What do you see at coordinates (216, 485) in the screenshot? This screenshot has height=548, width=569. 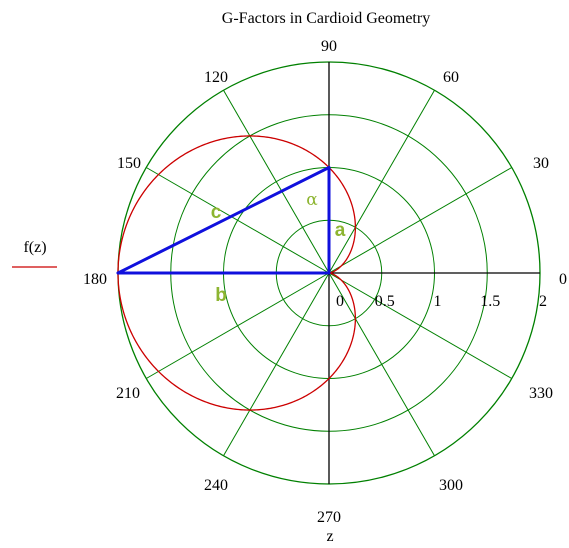 I see `angle-tick-label: 240` at bounding box center [216, 485].